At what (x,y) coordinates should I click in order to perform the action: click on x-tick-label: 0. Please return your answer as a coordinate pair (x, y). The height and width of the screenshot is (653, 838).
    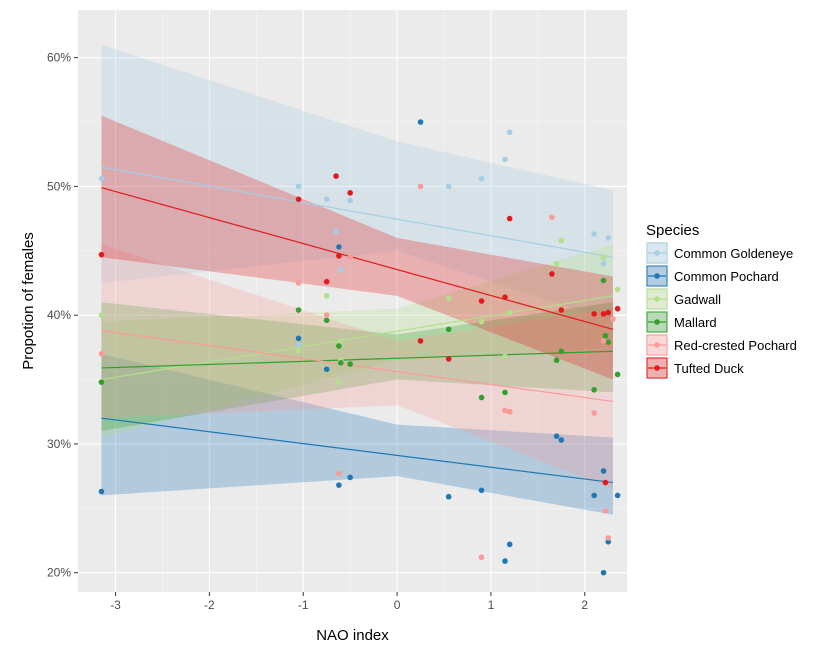
    Looking at the image, I should click on (397, 605).